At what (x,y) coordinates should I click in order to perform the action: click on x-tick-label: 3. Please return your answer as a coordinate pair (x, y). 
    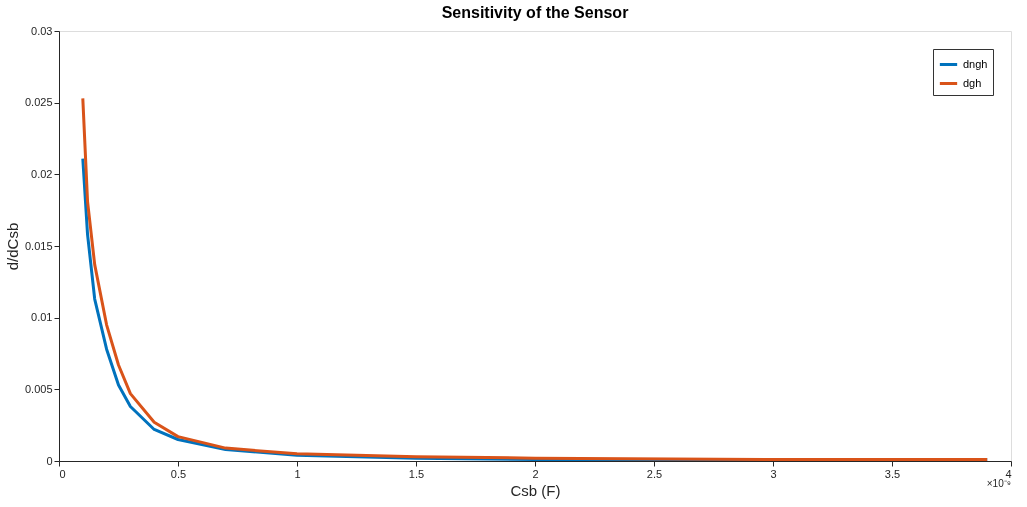
    Looking at the image, I should click on (773, 473).